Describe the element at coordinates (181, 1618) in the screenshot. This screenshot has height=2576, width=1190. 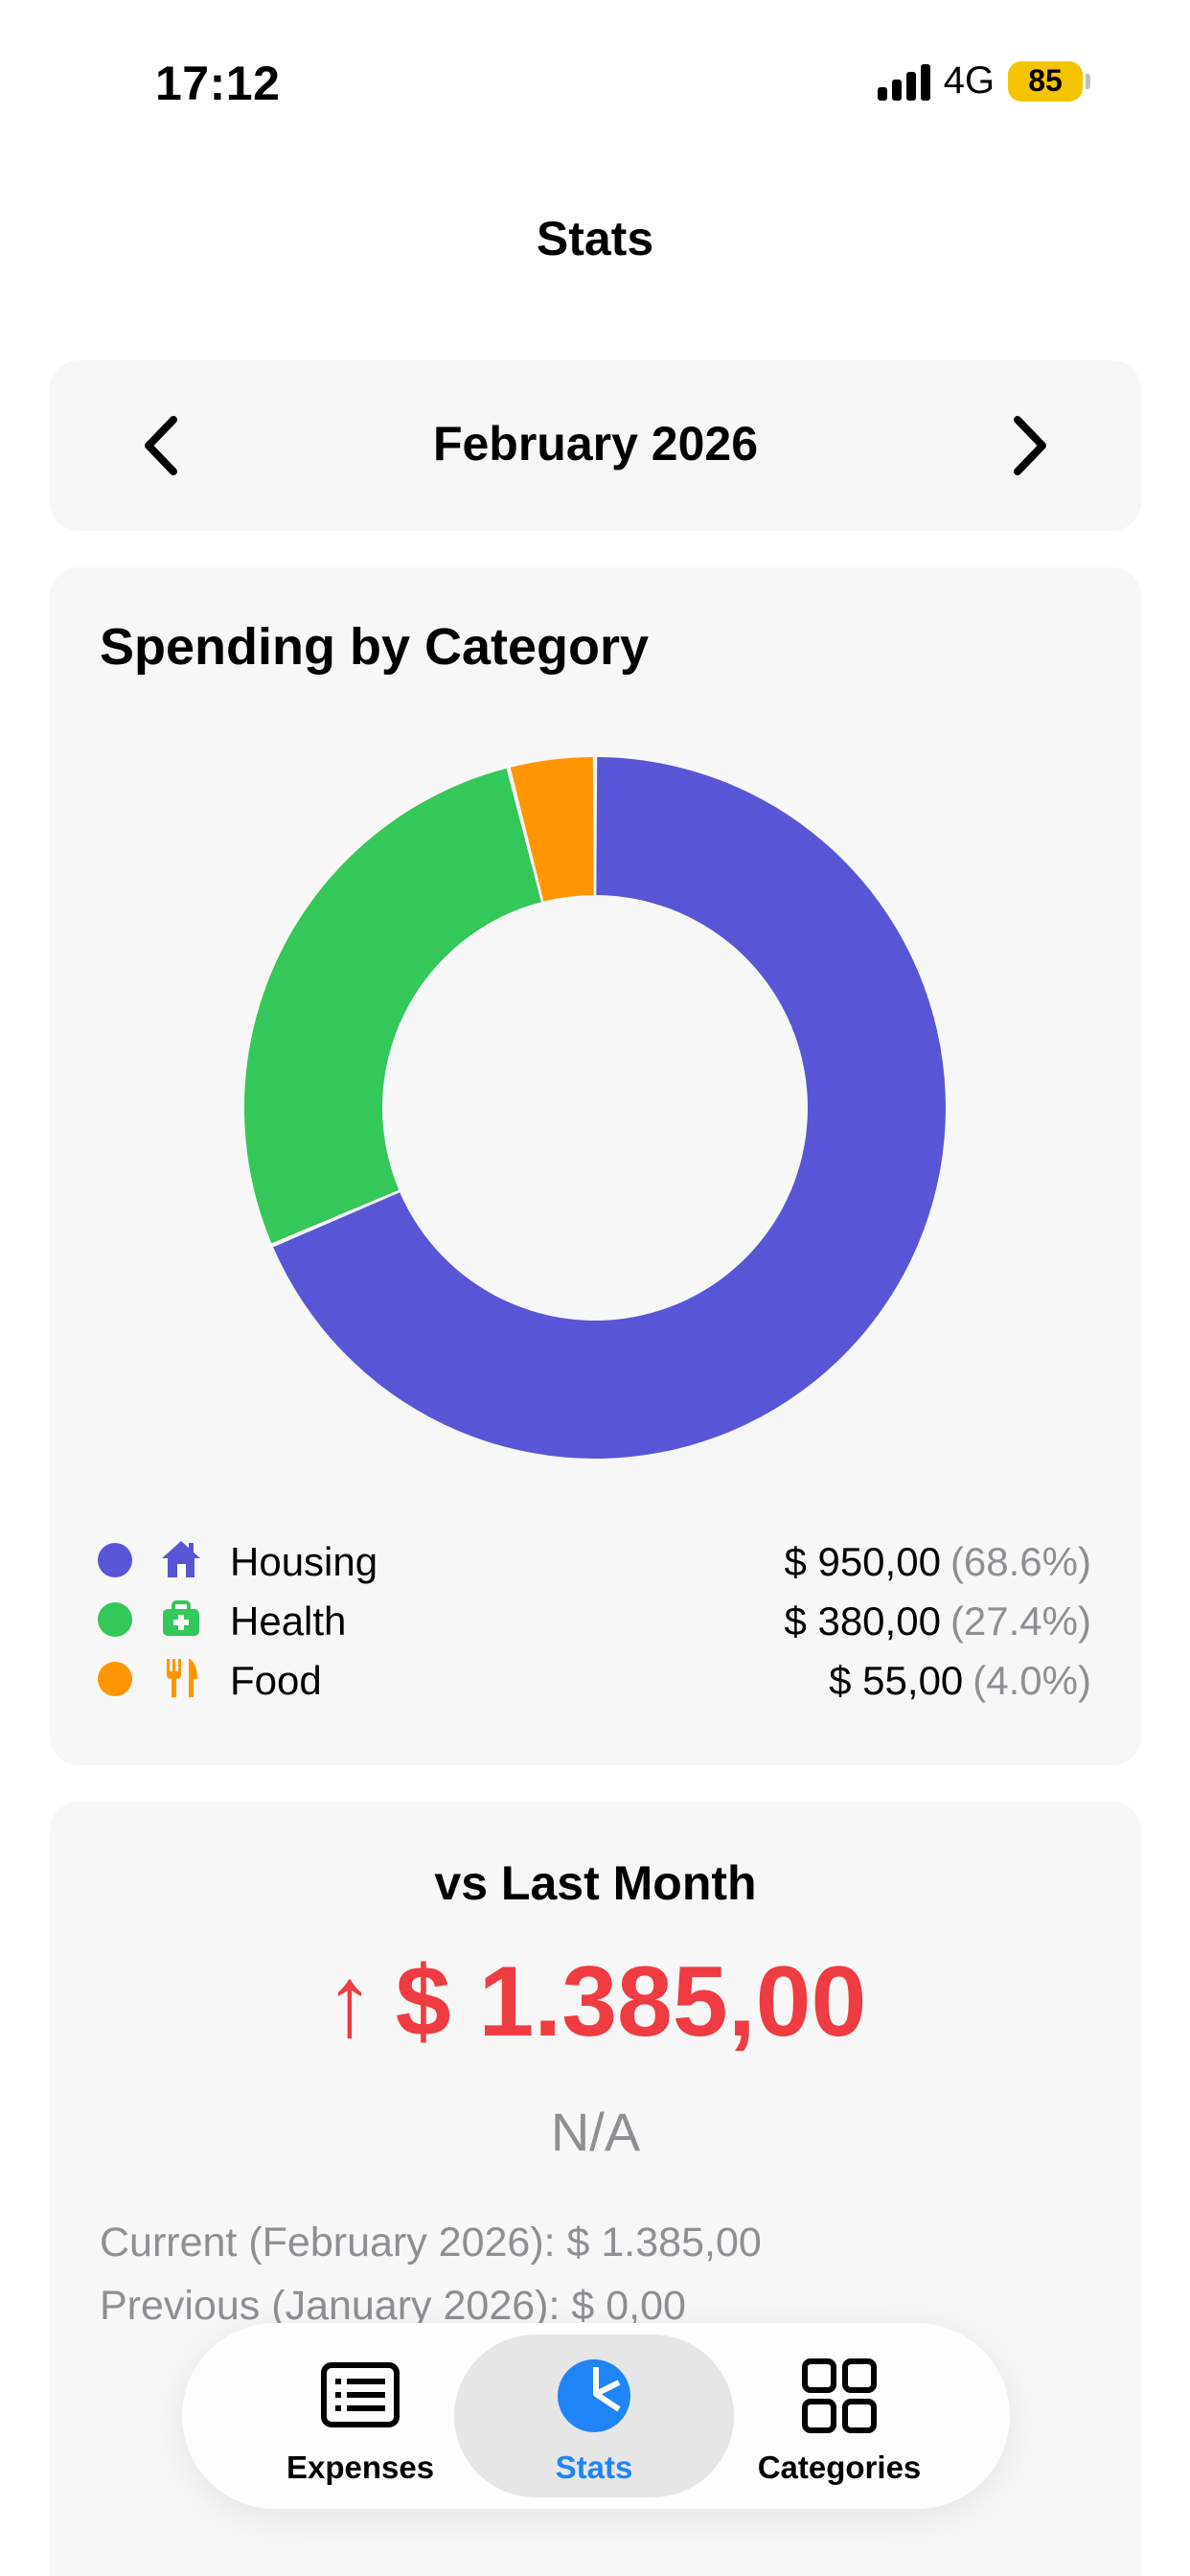
I see `medical-kit-icon` at that location.